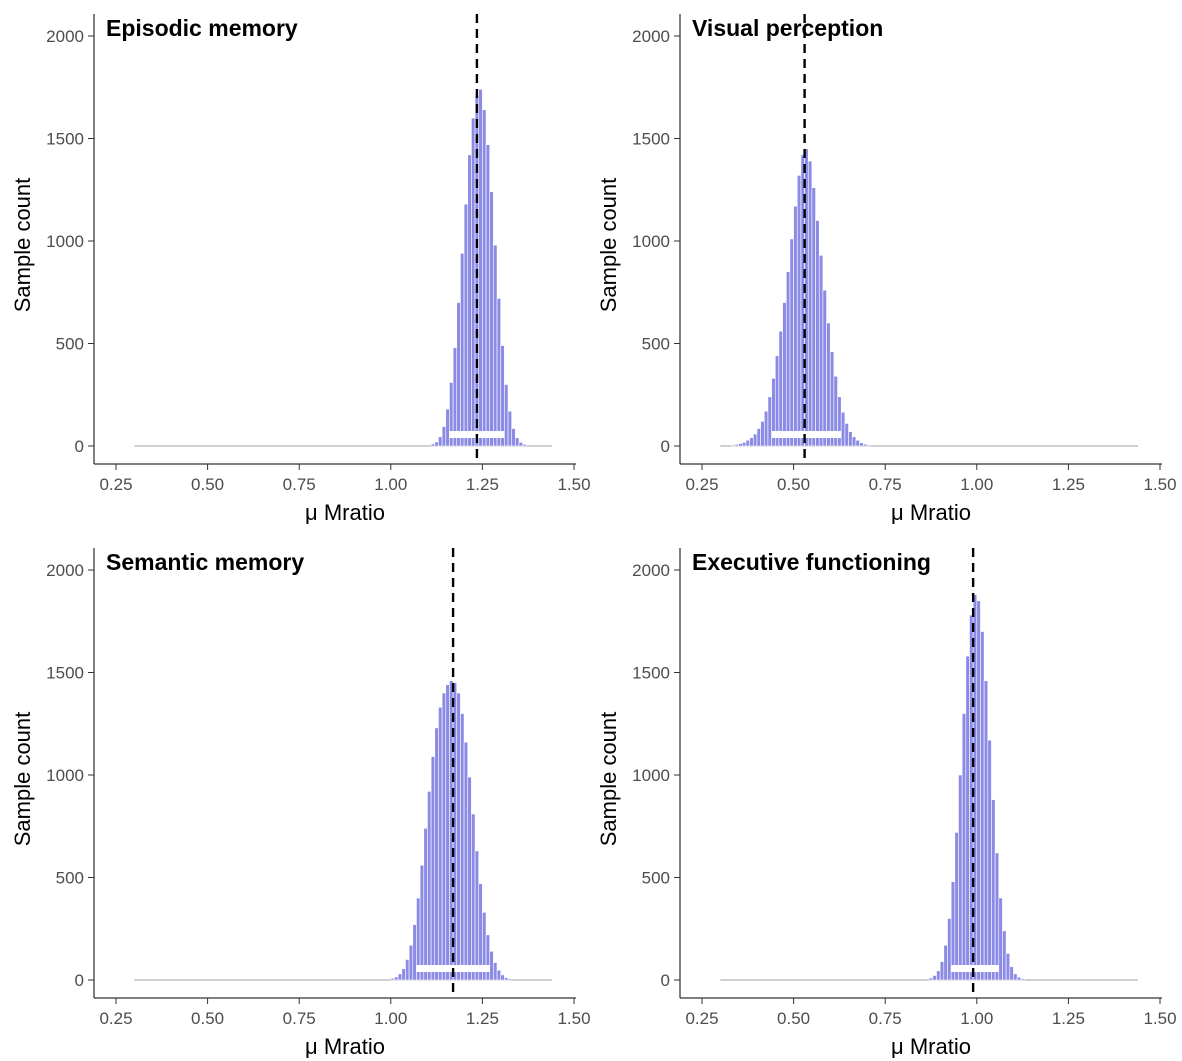  Describe the element at coordinates (806, 434) in the screenshot. I see `hdi-bar` at that location.